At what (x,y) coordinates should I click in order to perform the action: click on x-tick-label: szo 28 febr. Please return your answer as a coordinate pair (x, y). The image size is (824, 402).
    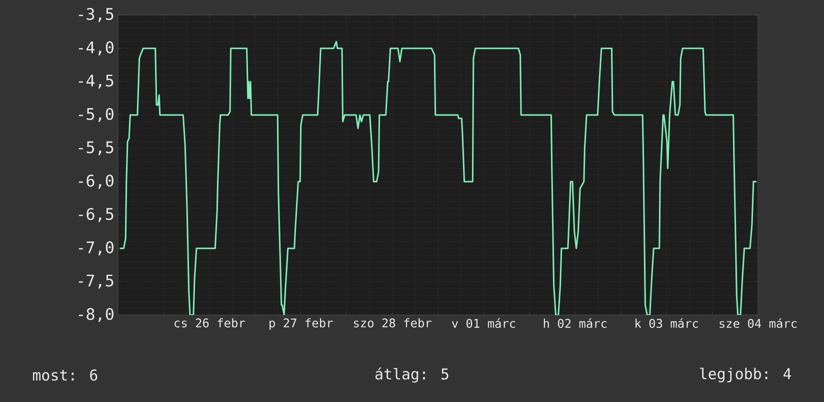
    Looking at the image, I should click on (393, 323).